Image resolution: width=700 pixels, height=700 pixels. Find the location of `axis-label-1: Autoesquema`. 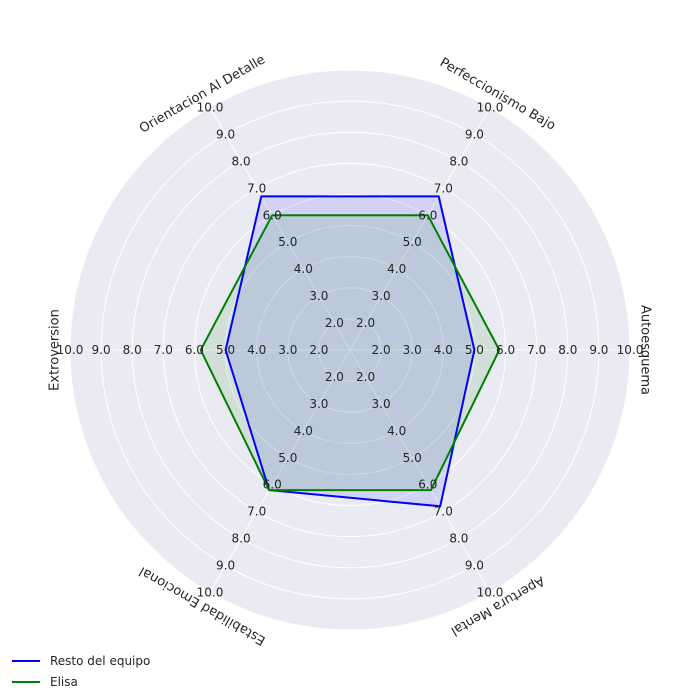

axis-label-1: Autoesquema is located at coordinates (645, 350).